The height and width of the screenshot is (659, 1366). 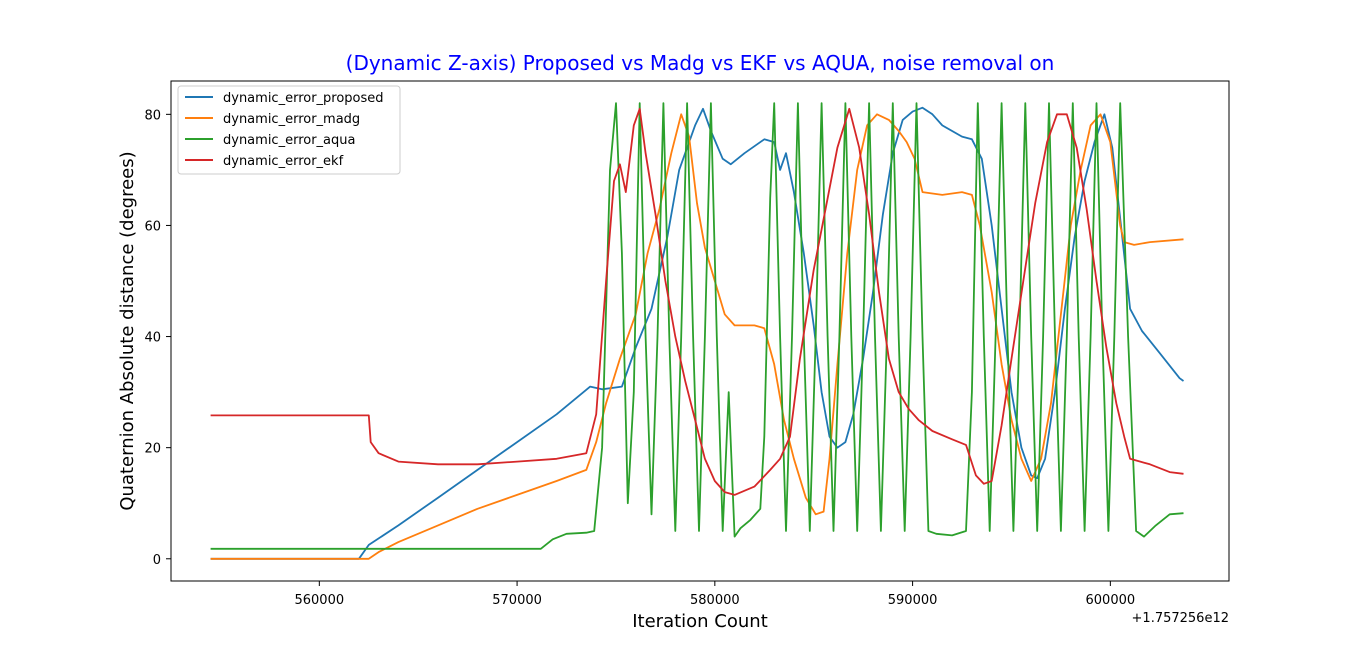 What do you see at coordinates (715, 600) in the screenshot?
I see `x-tick-label: 580000` at bounding box center [715, 600].